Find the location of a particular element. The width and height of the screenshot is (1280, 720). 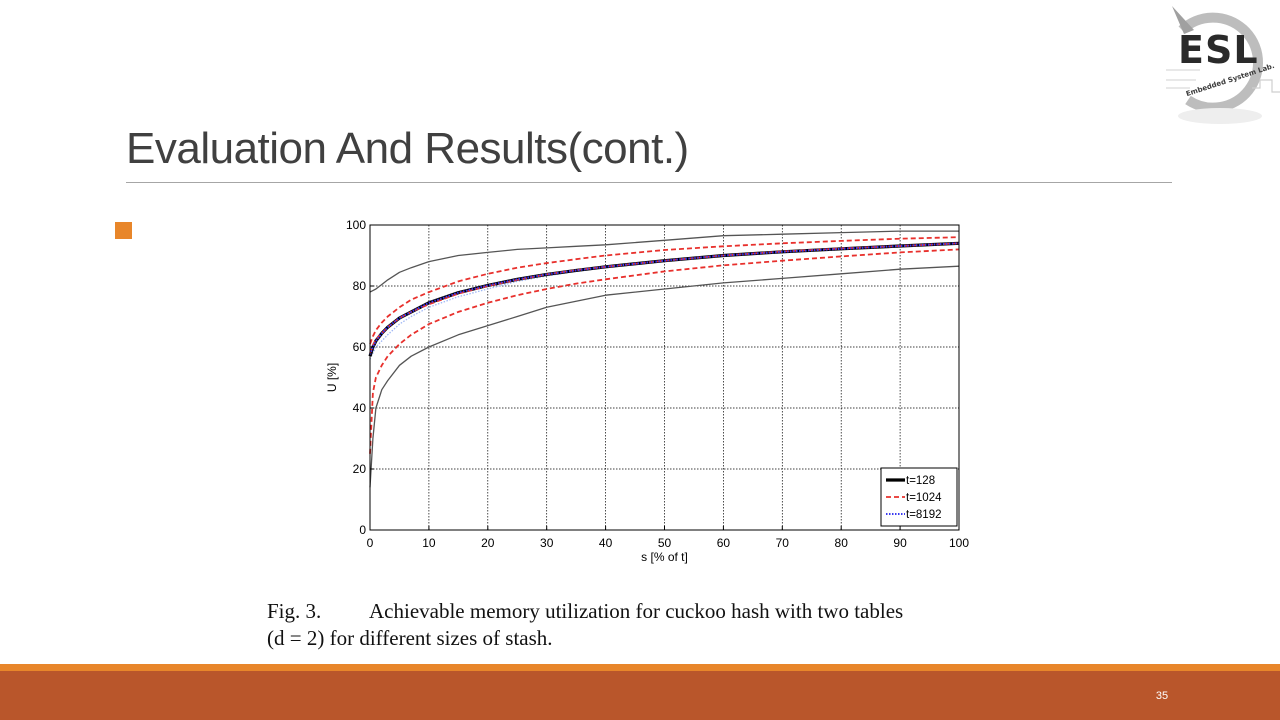

series-line-solid-gray-lower-bound is located at coordinates (664, 376).